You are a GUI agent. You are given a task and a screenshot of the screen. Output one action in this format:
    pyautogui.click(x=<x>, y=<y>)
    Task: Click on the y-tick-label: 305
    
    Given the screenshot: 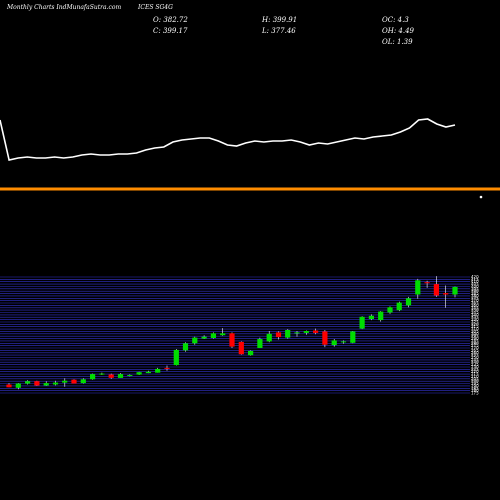 What is the action you would take?
    pyautogui.click(x=475, y=331)
    